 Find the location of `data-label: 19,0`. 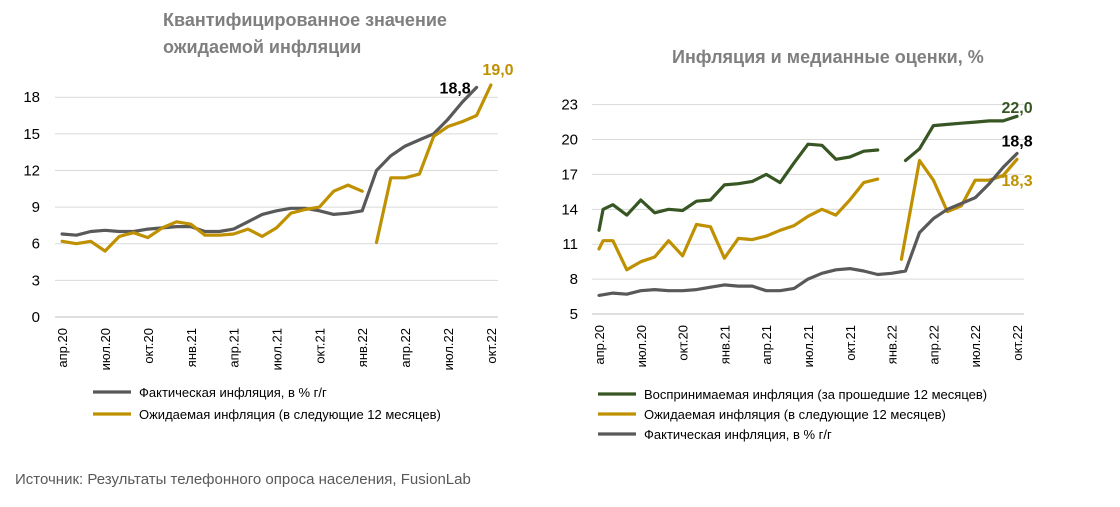

data-label: 19,0 is located at coordinates (497, 70).